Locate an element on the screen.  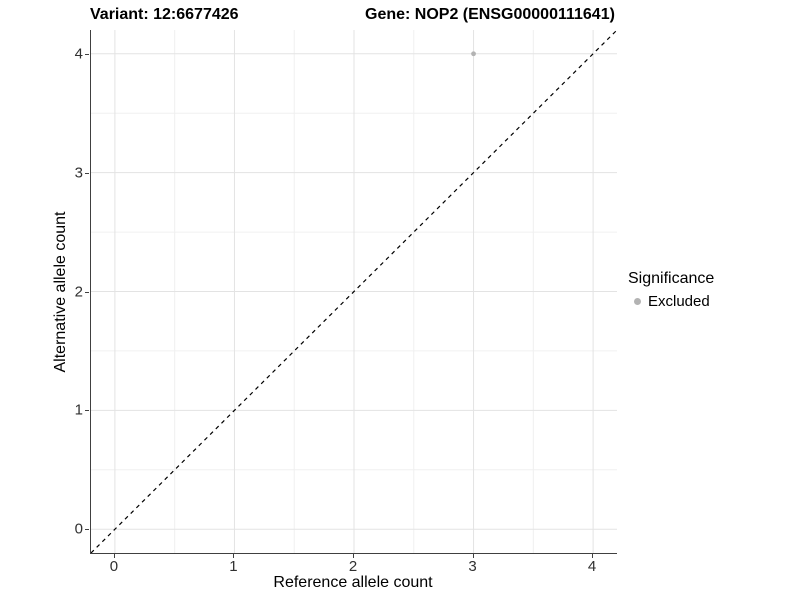
y-tick-label: 3 is located at coordinates (78, 173).